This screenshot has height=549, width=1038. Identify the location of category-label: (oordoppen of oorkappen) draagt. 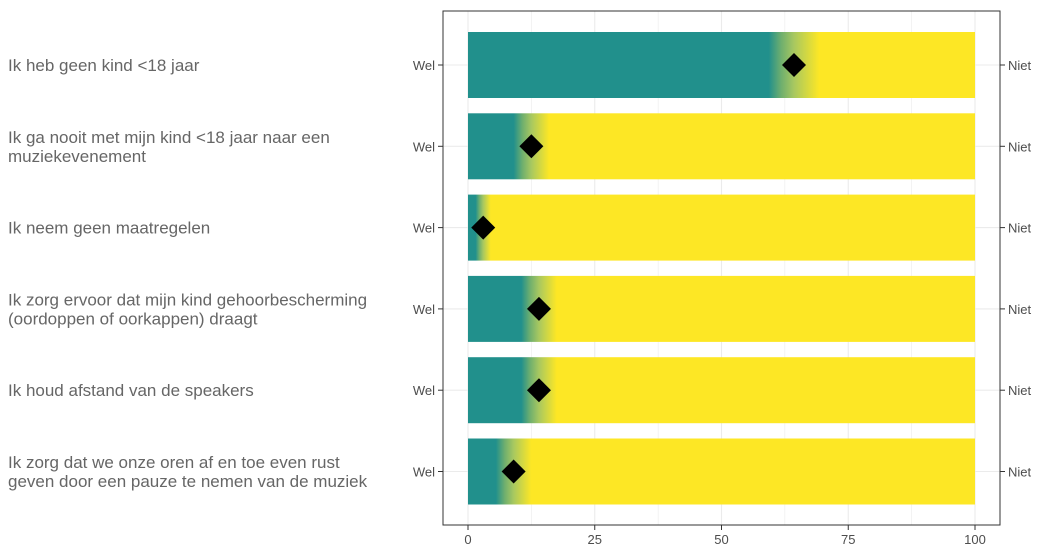
(133, 318).